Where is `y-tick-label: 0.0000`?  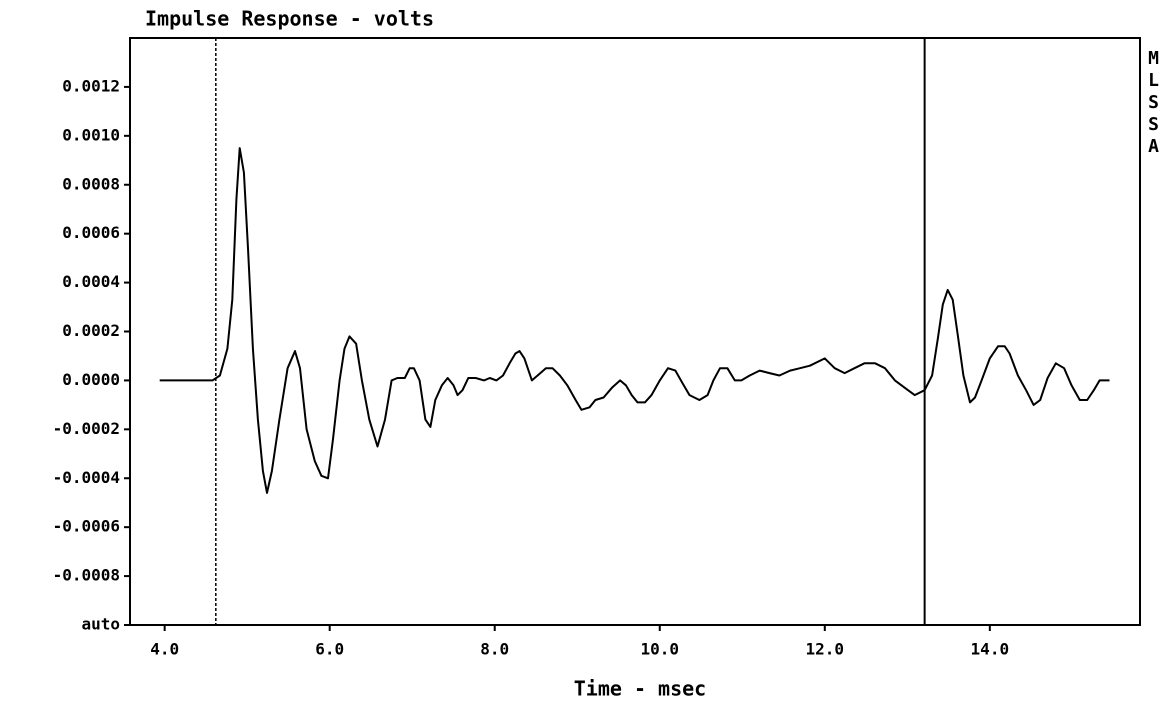
y-tick-label: 0.0000 is located at coordinates (91, 379).